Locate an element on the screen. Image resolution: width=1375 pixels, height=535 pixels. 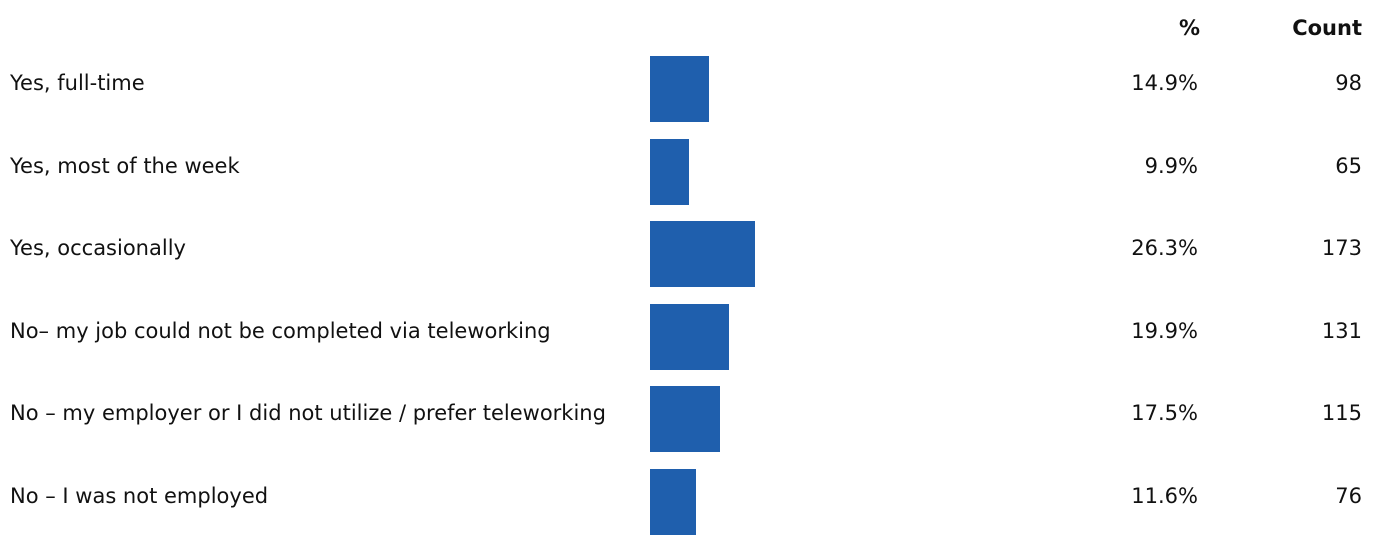
row-label: No – I was not employed is located at coordinates (139, 495).